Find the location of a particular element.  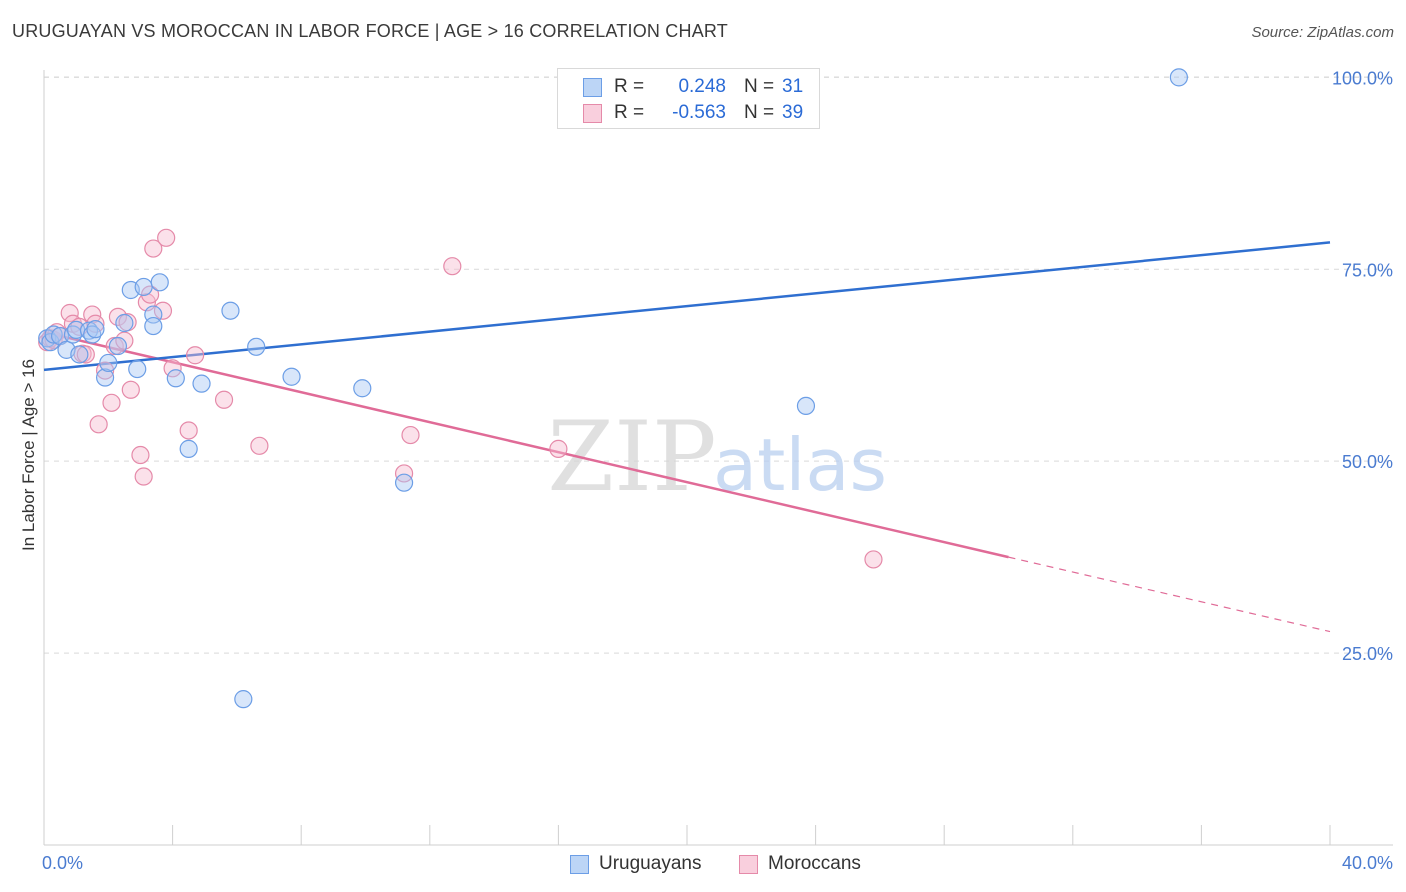

watermark-atlas: atlas is located at coordinates (800, 465).